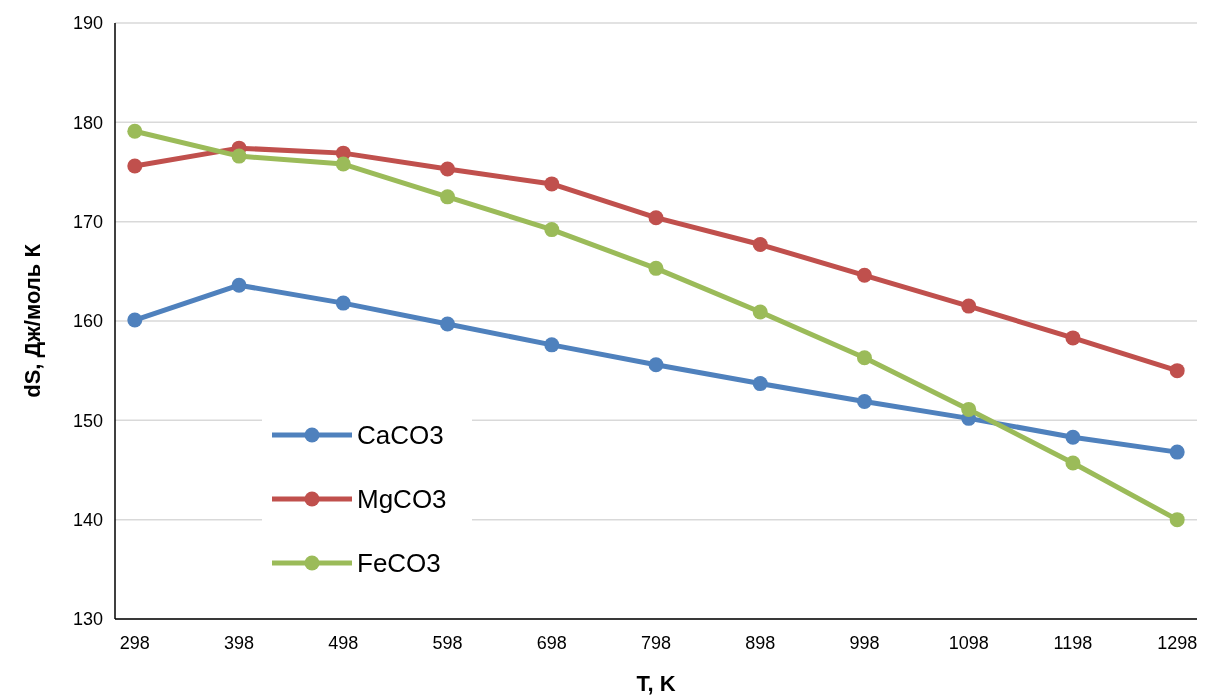 The height and width of the screenshot is (699, 1227). I want to click on y-tick-label: 170, so click(87, 221).